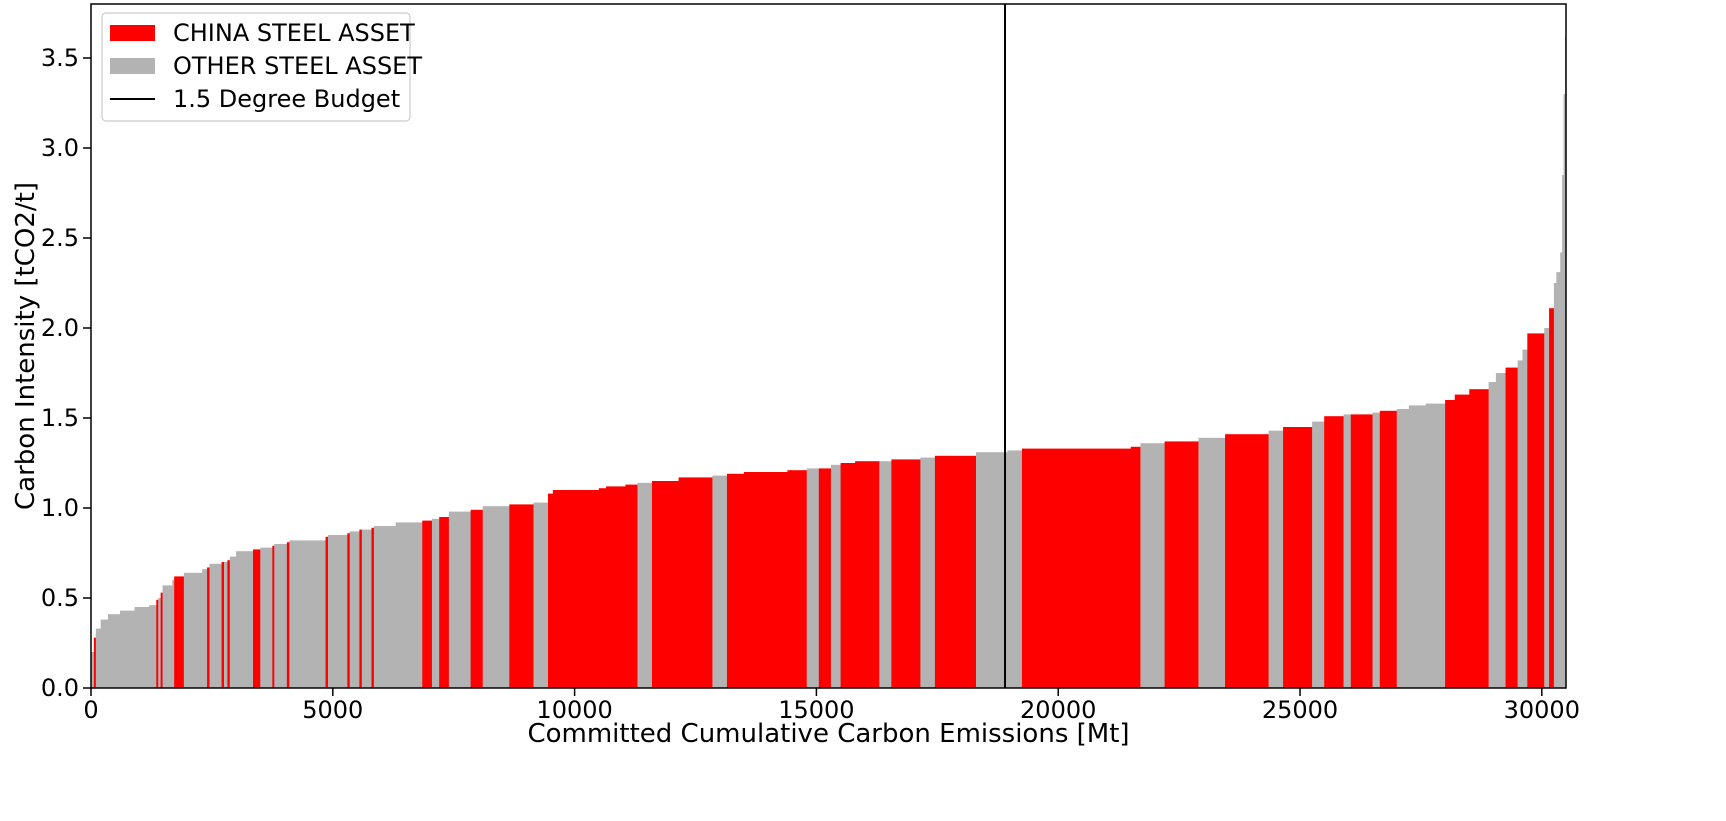  I want to click on x-tick-label: 5000, so click(332, 710).